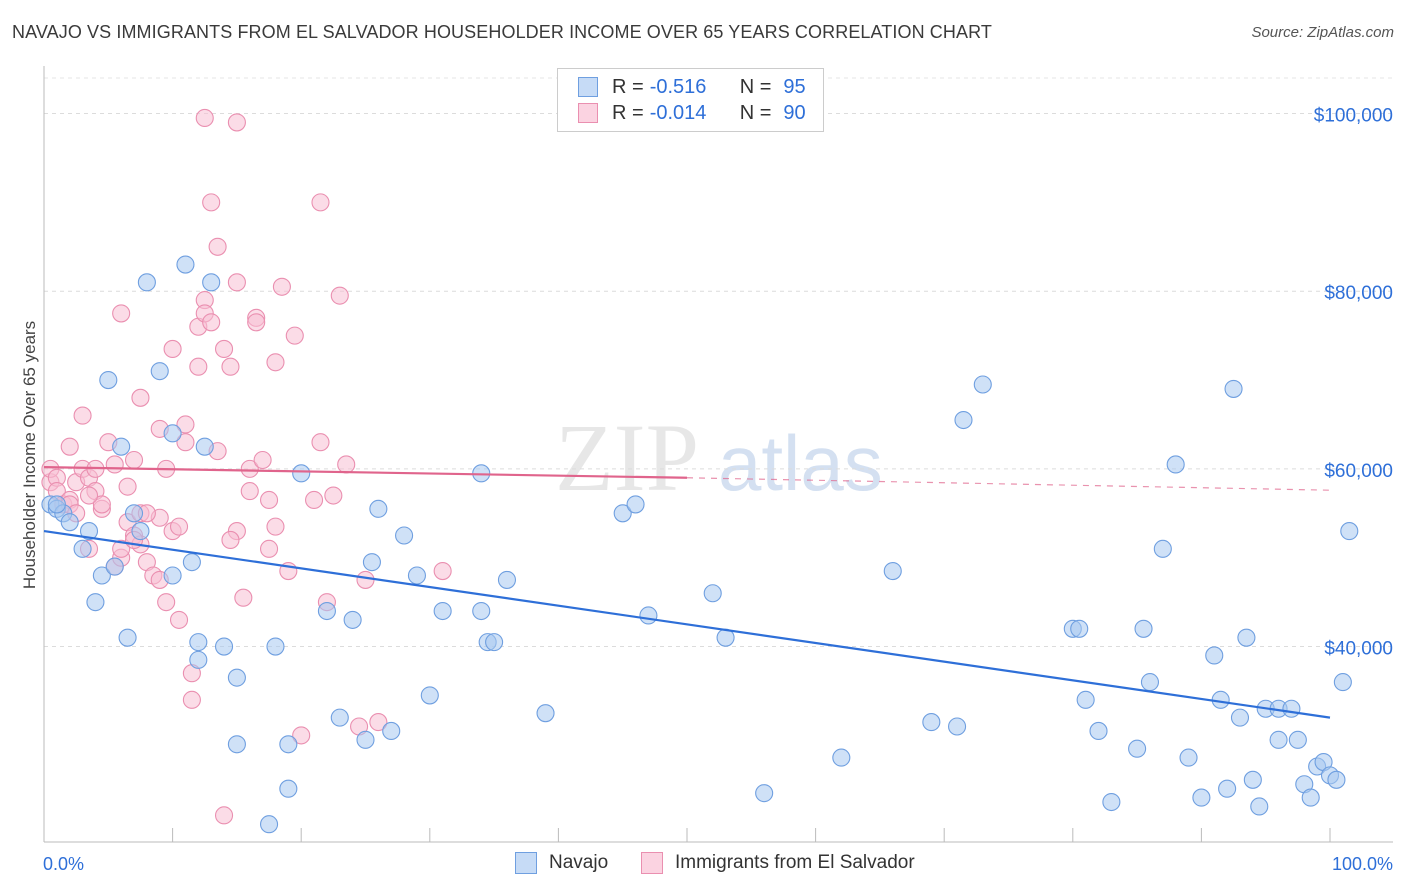  I want to click on series-legend: Navajo Immigrants from El Salvador, so click(703, 864).